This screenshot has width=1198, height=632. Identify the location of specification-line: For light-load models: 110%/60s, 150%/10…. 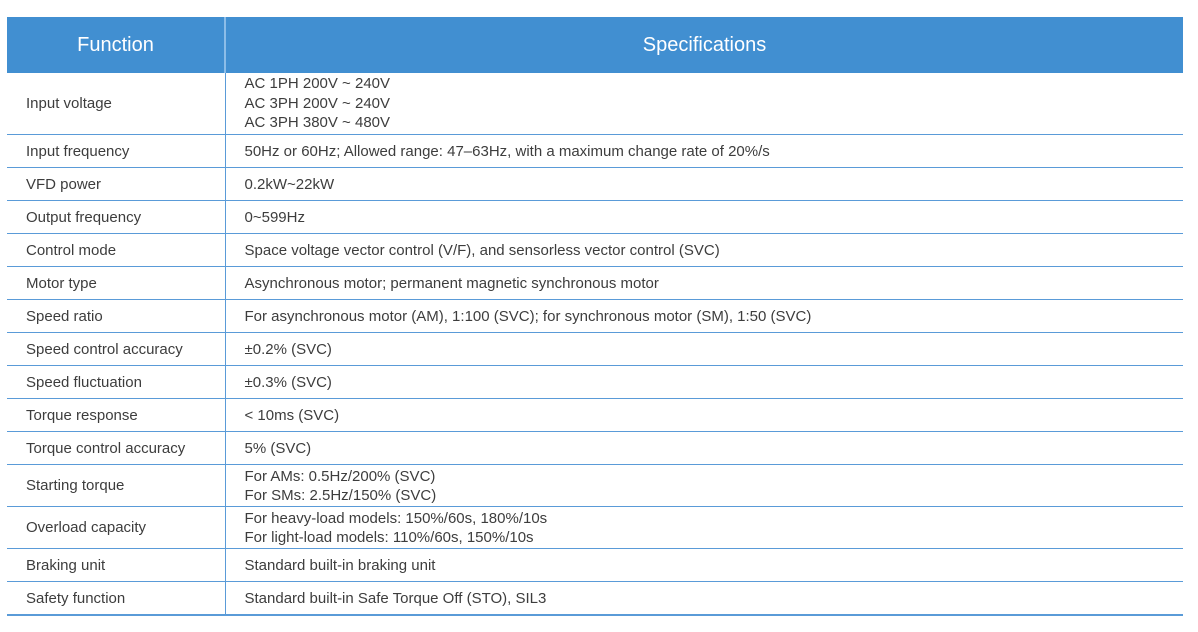
(389, 537).